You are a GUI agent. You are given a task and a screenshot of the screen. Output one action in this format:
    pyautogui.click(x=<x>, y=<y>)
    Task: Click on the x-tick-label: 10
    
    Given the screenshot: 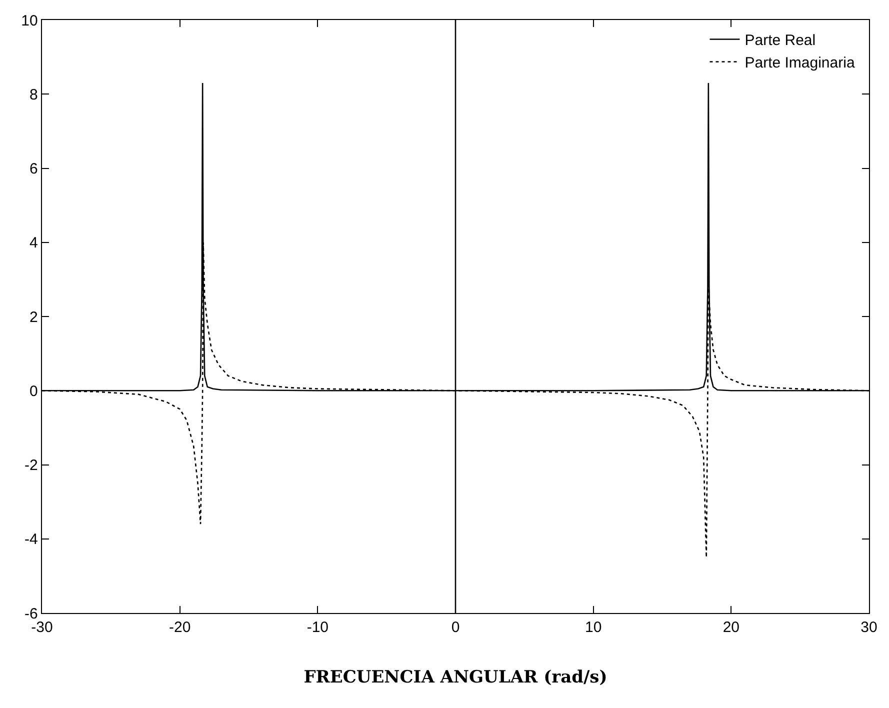 What is the action you would take?
    pyautogui.click(x=593, y=627)
    